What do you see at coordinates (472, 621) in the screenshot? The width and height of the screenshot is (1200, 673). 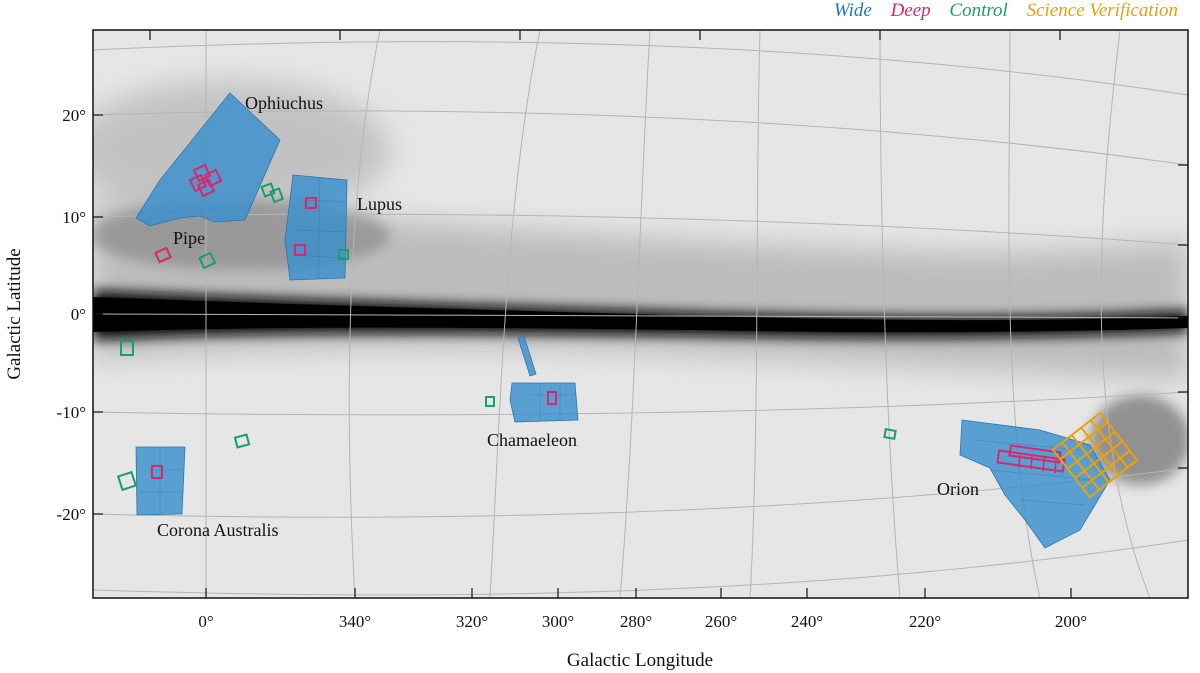 I see `x-tick-label: 320°` at bounding box center [472, 621].